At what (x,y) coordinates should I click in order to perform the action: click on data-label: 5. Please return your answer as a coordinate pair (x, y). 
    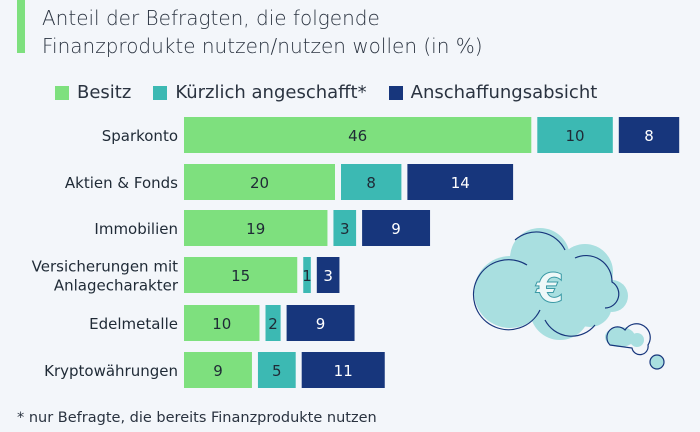
    Looking at the image, I should click on (277, 371).